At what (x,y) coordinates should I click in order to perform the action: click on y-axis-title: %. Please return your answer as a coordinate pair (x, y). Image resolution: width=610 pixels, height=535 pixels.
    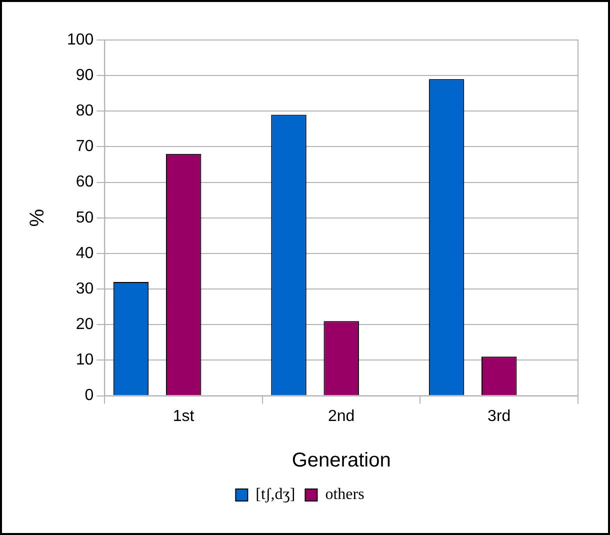
    Looking at the image, I should click on (37, 217).